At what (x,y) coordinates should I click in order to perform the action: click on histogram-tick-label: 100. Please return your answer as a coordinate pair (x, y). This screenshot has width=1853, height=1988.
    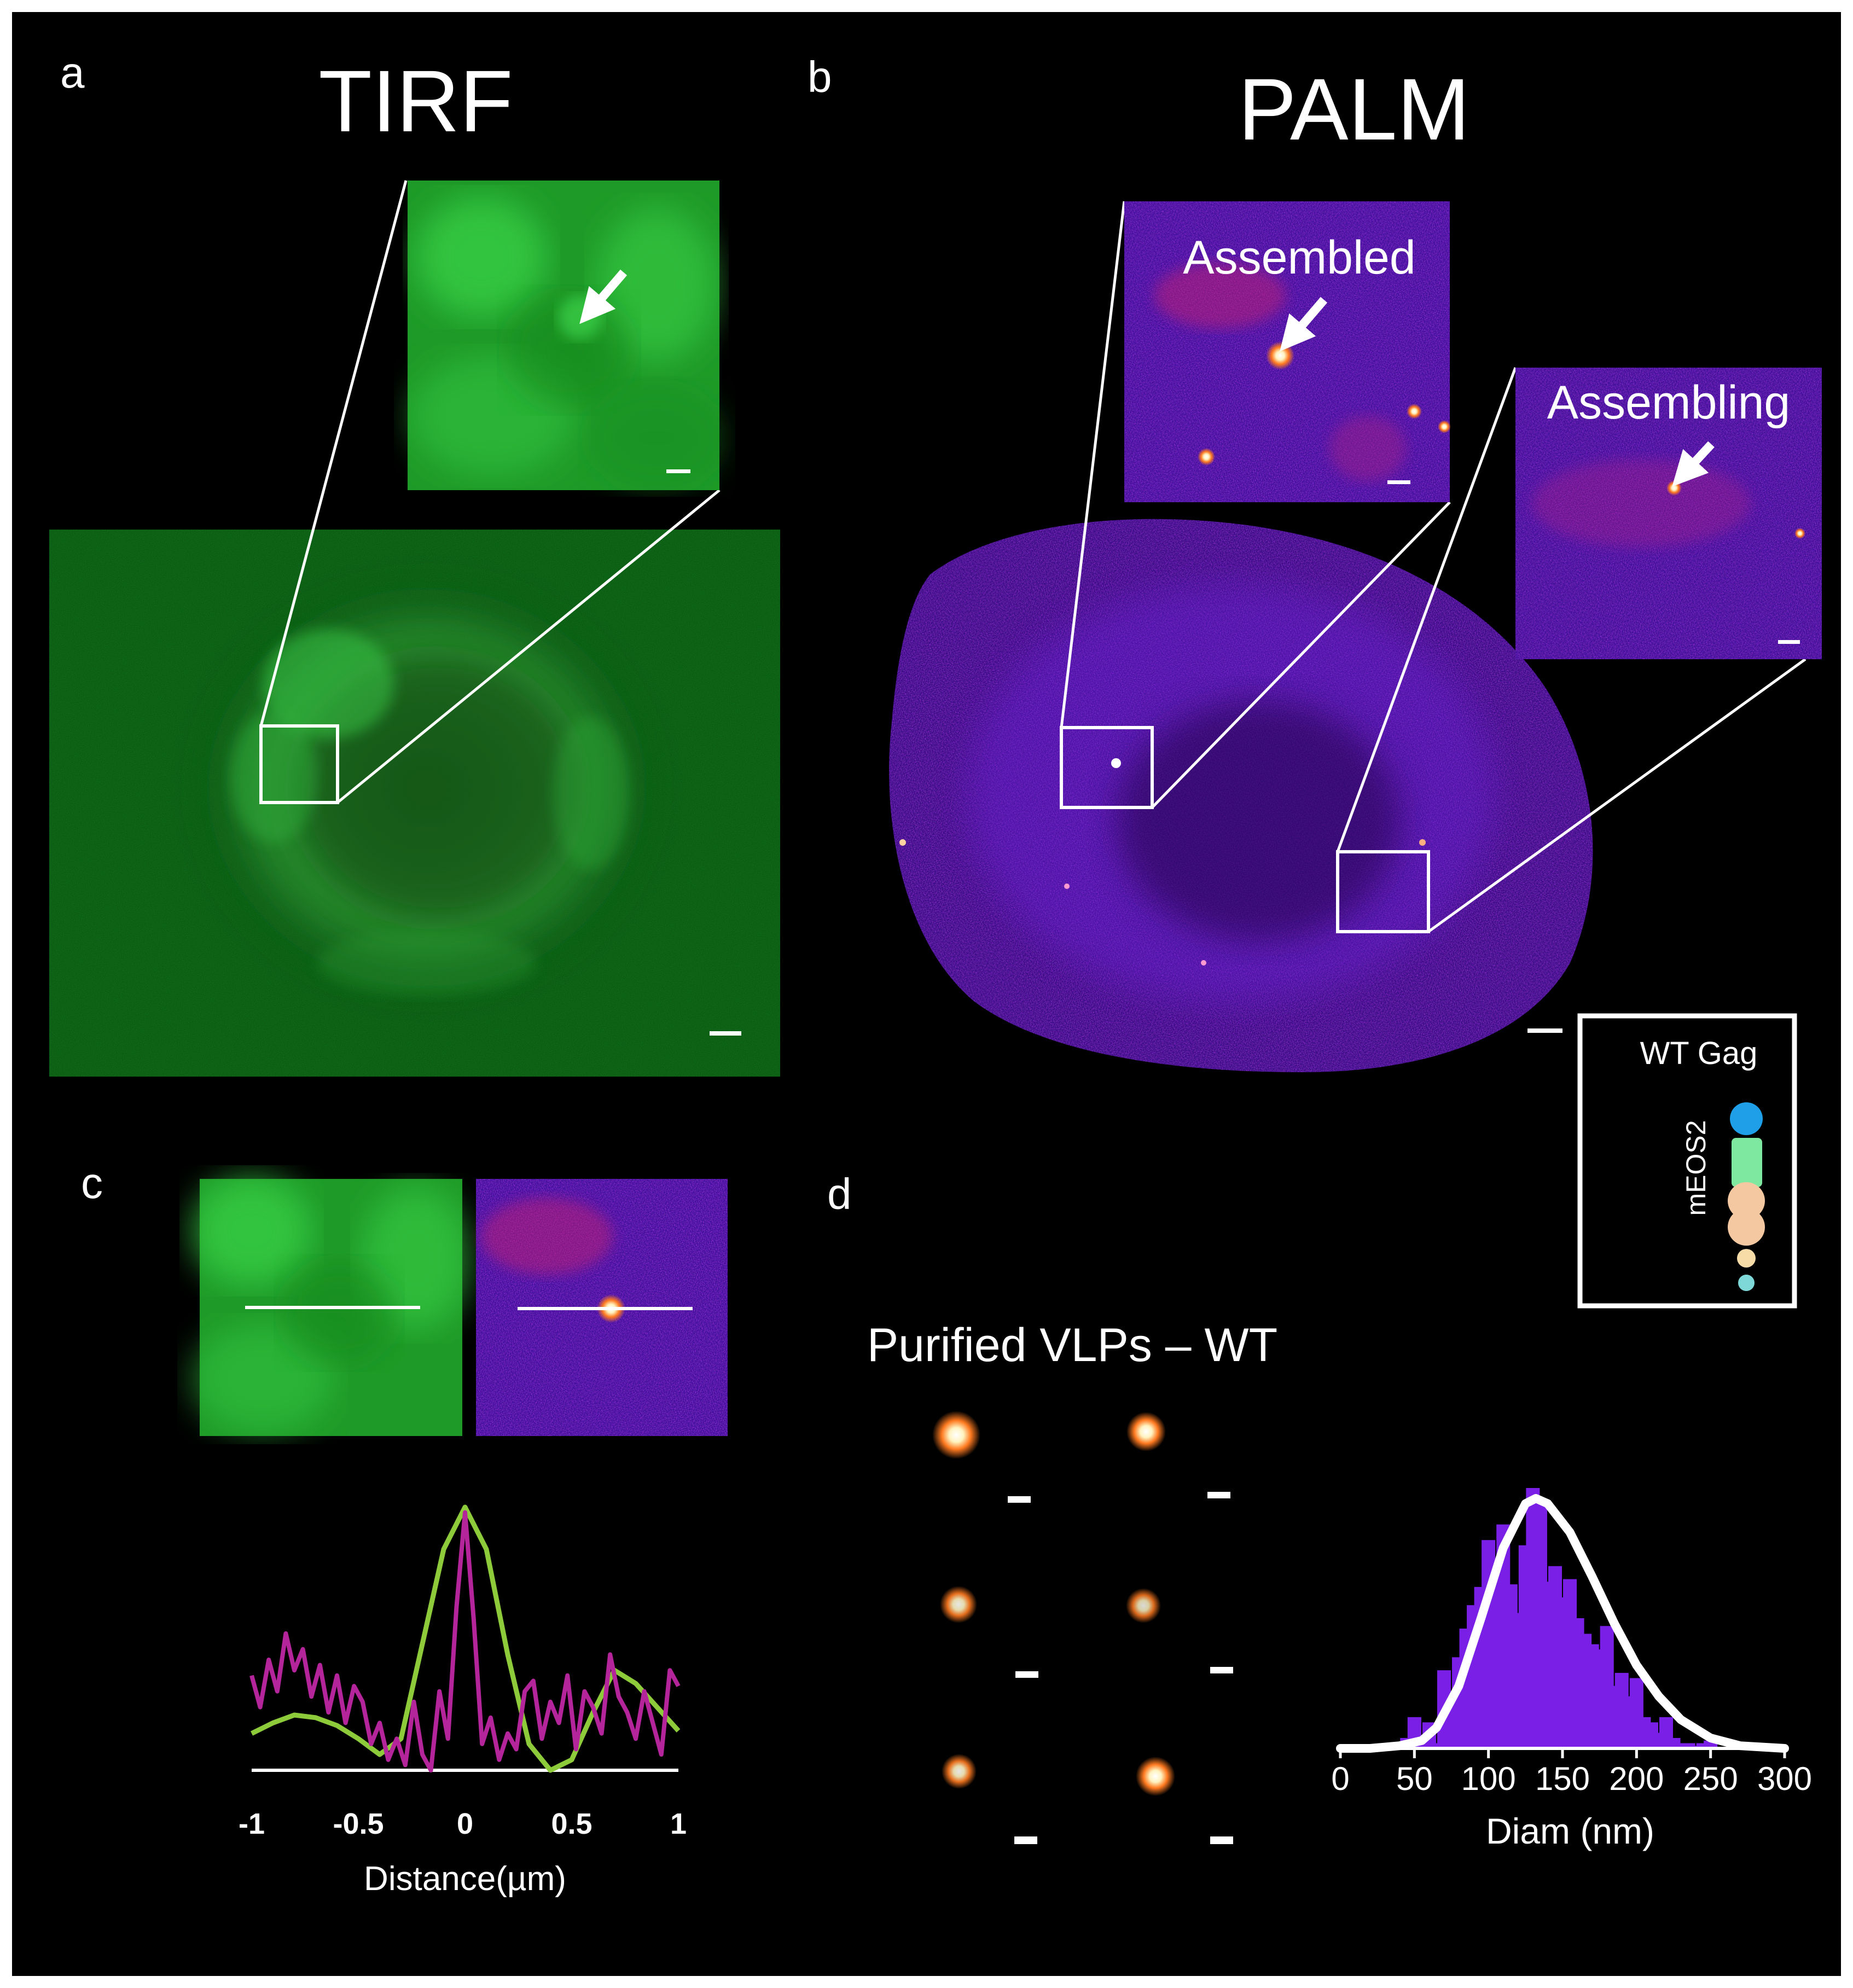
    Looking at the image, I should click on (1488, 1778).